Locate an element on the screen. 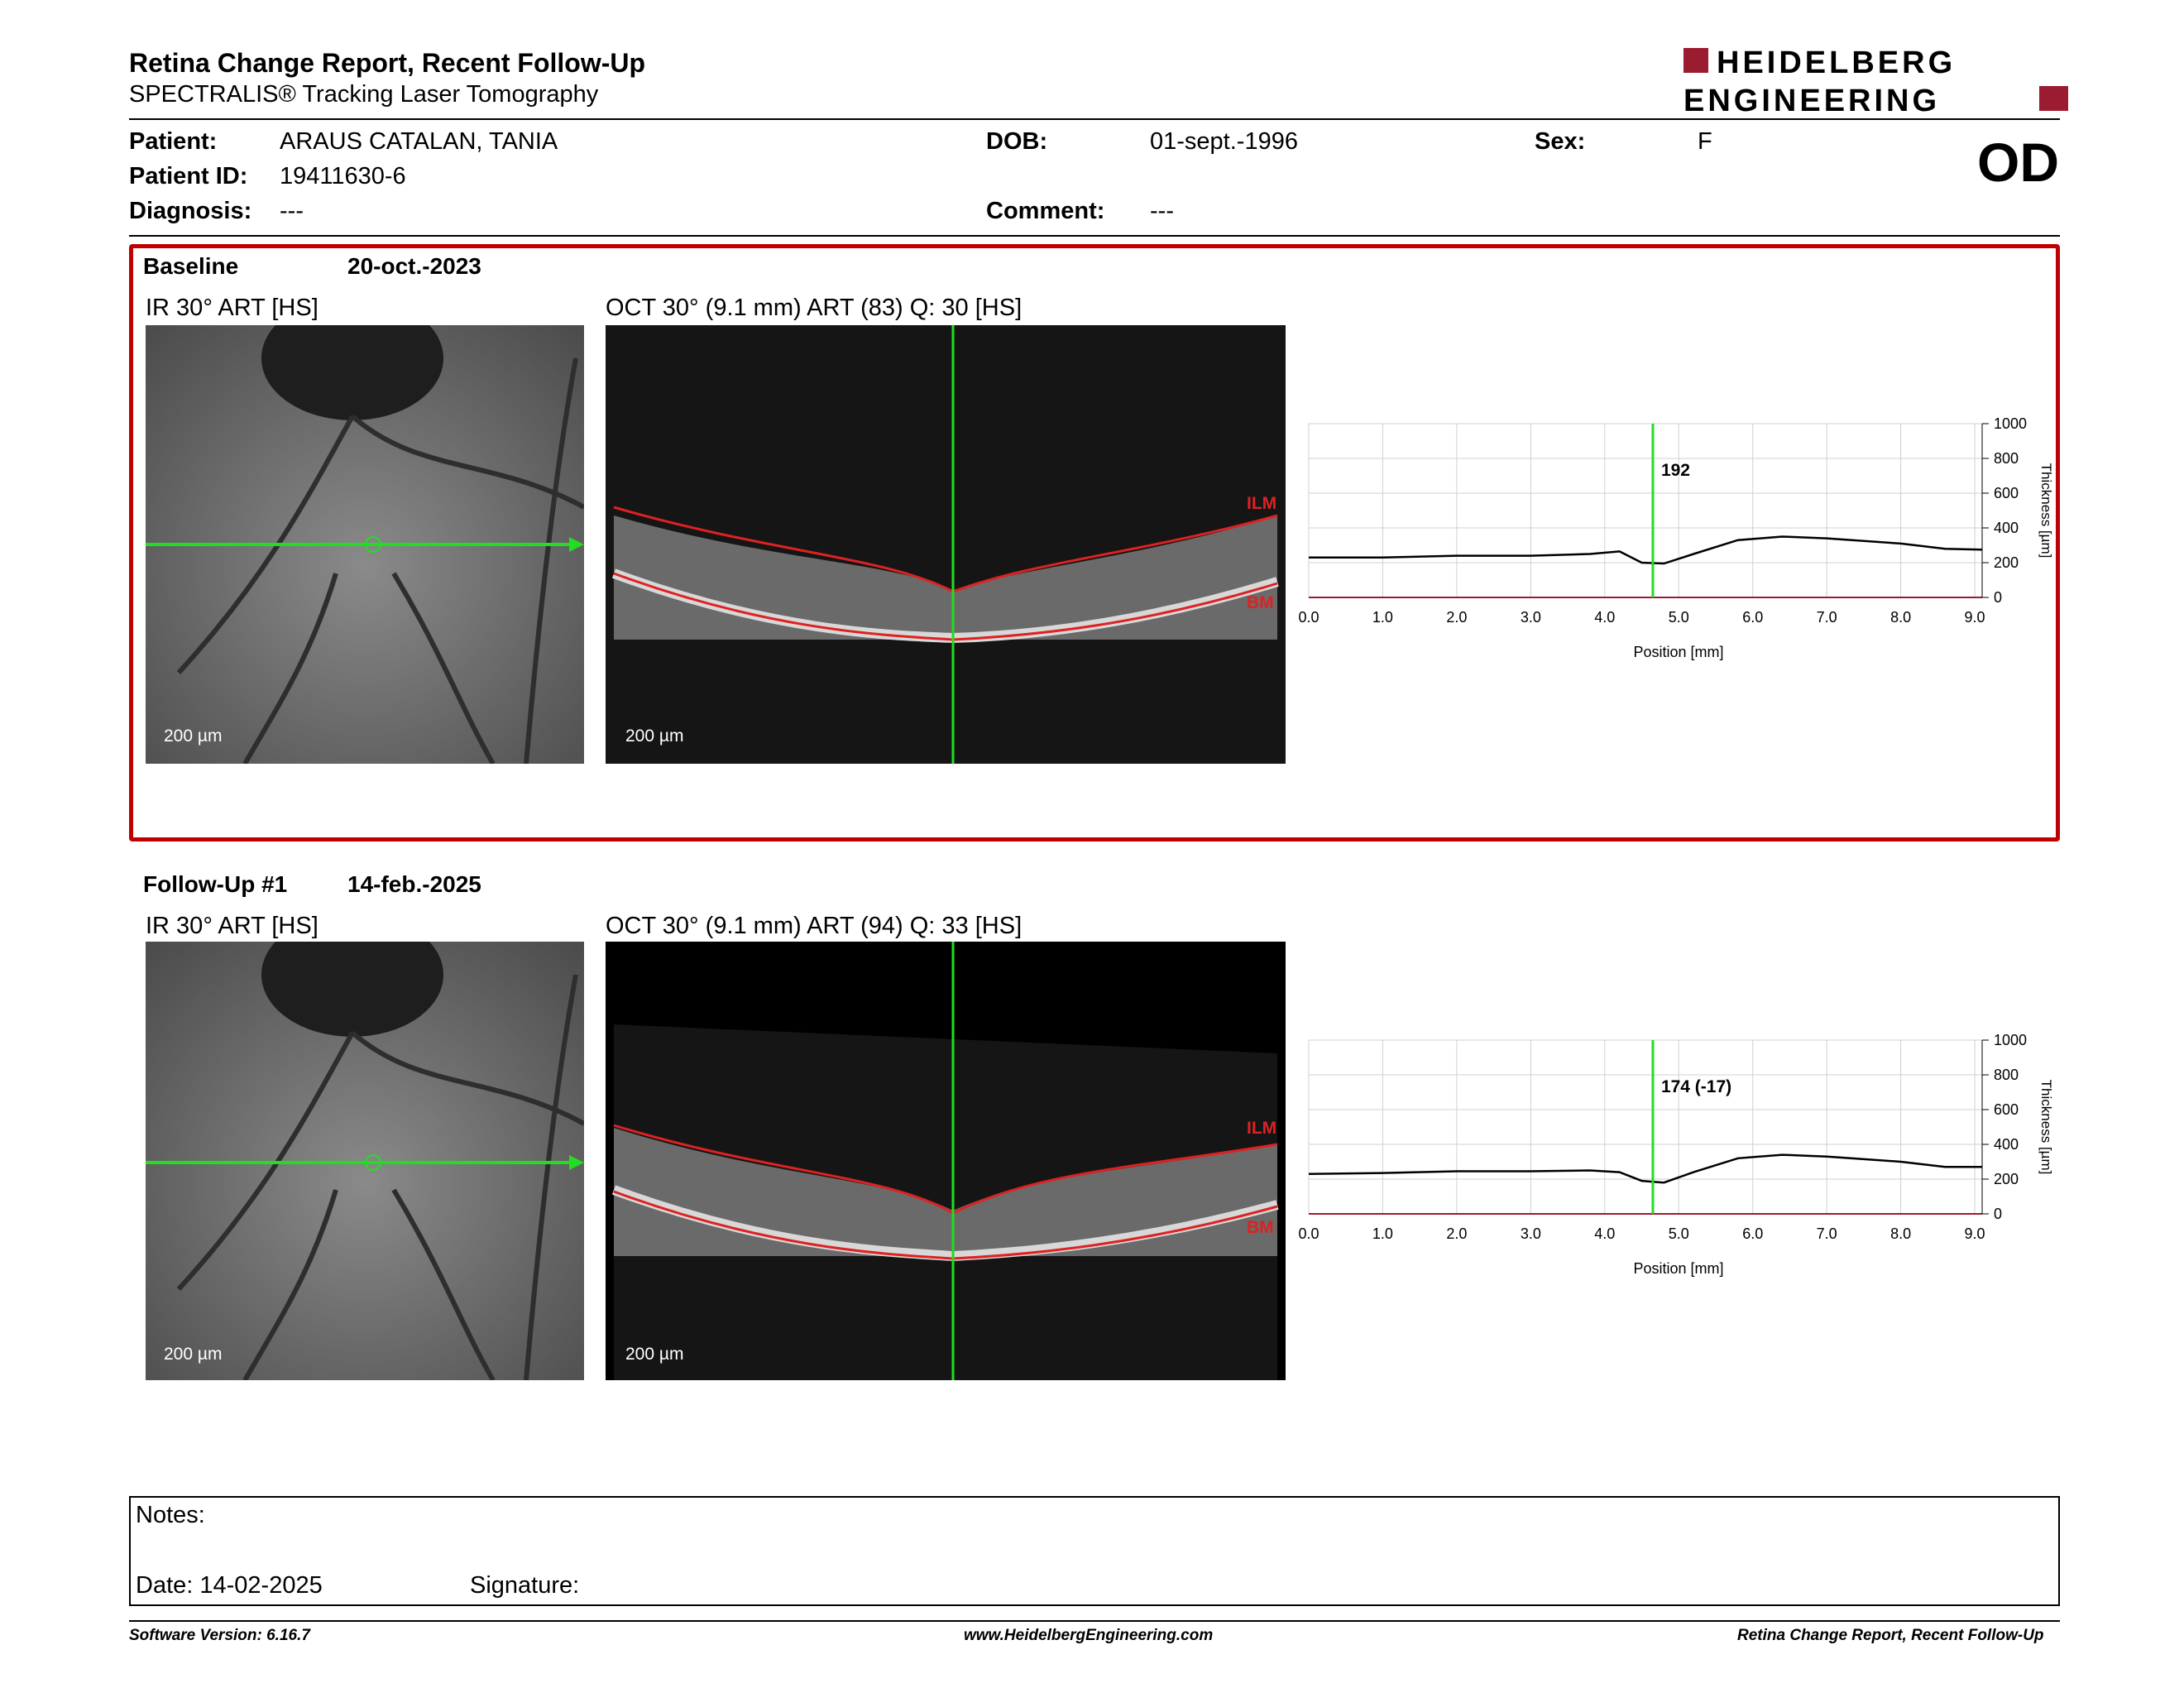 This screenshot has width=2184, height=1688. sex-value: F is located at coordinates (1705, 141).